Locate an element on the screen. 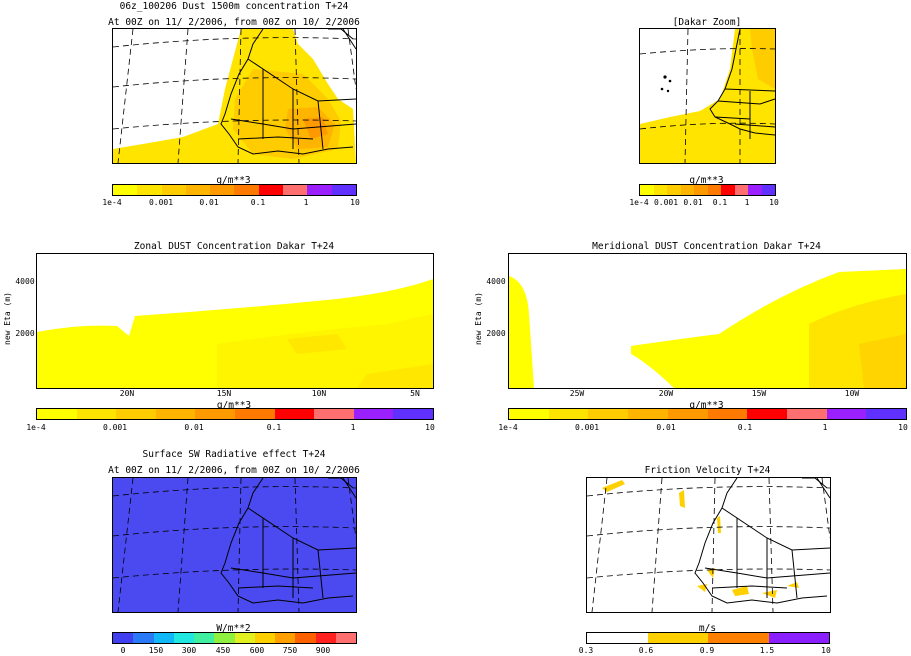  zonal-units: g/m**3 is located at coordinates (234, 405).